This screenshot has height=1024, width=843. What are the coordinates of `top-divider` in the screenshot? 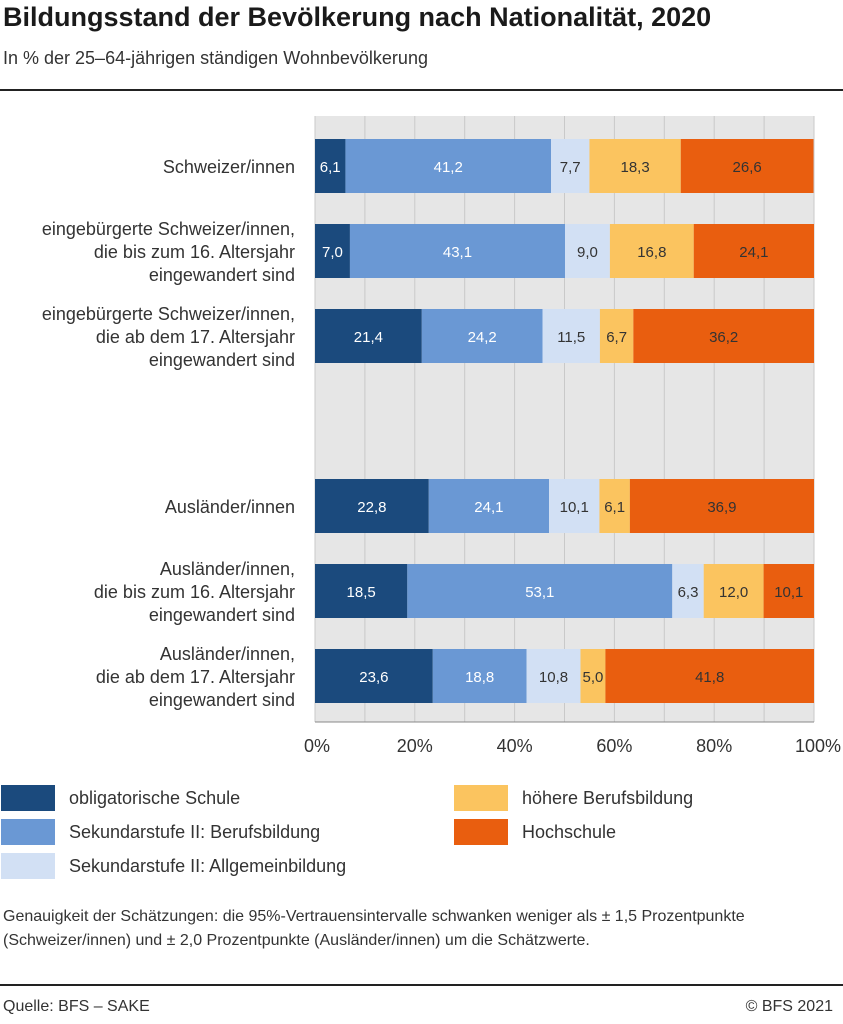 It's located at (421, 90).